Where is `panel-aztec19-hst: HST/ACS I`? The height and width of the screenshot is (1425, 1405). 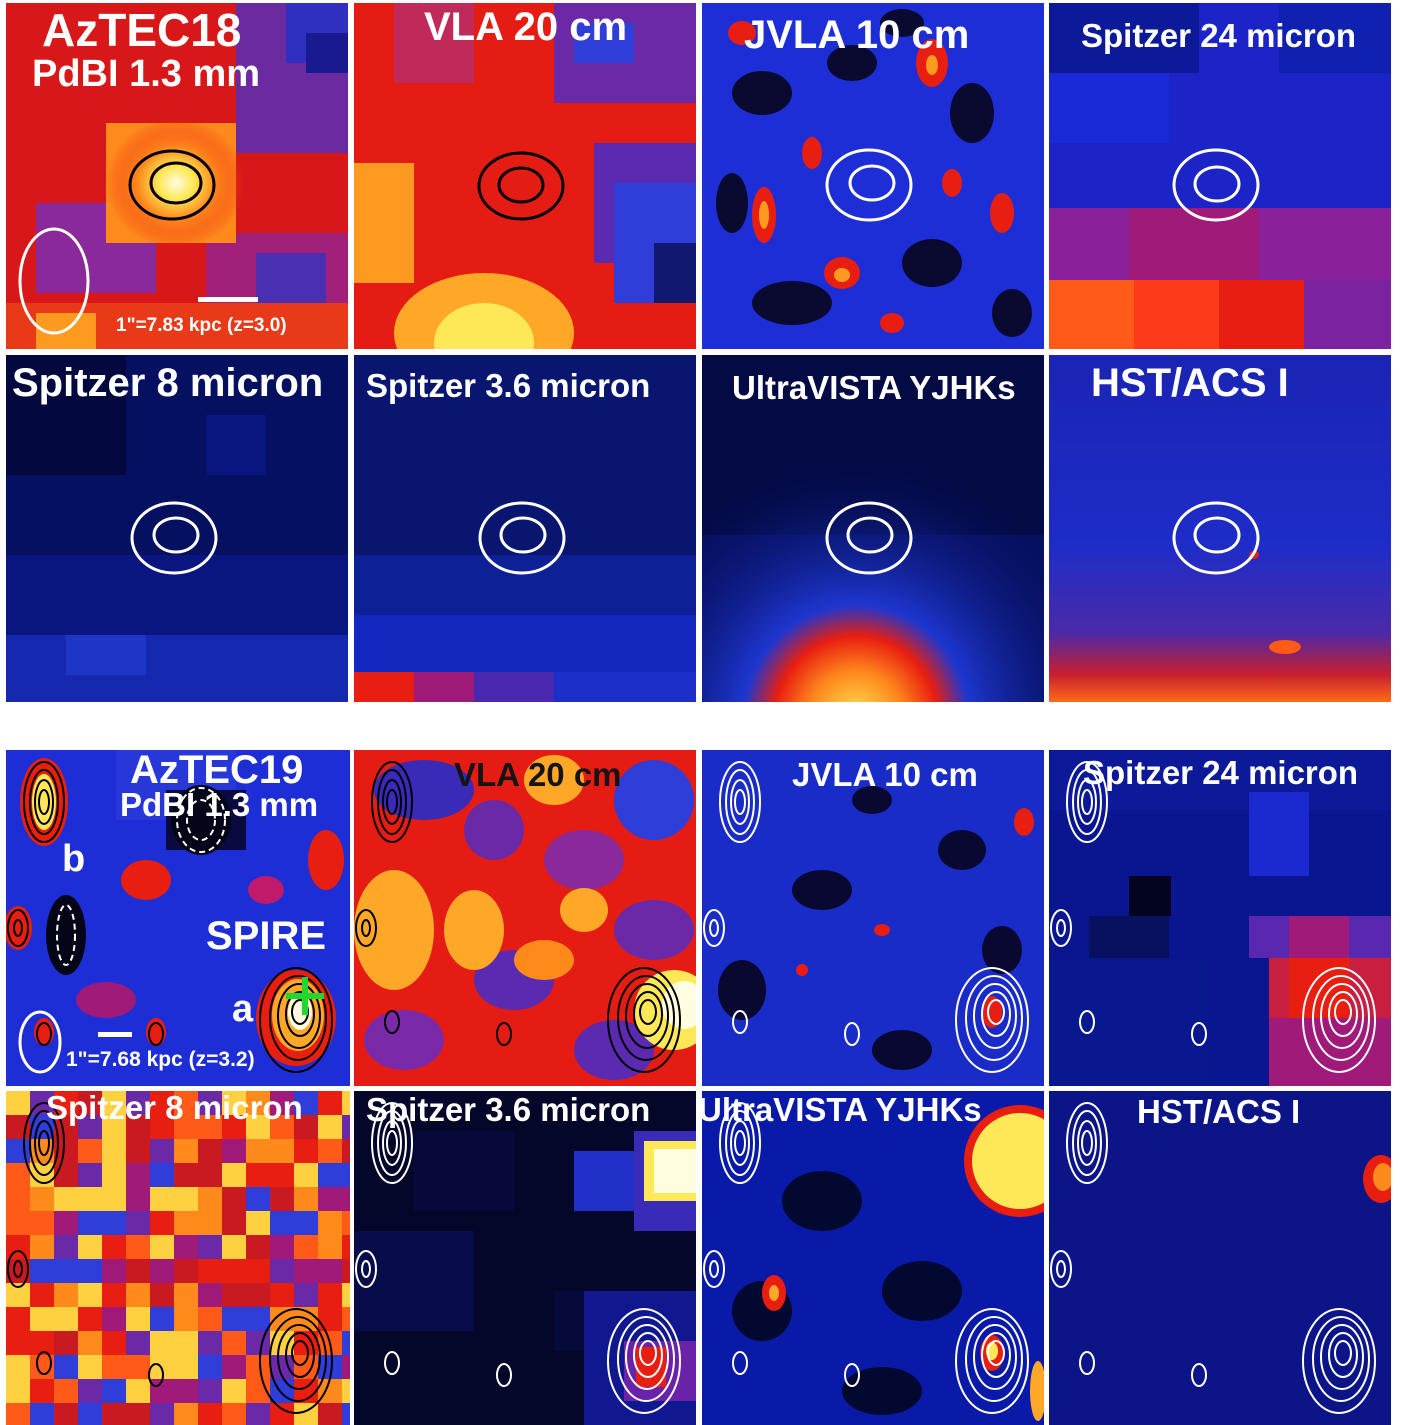
panel-aztec19-hst: HST/ACS I is located at coordinates (1220, 1258).